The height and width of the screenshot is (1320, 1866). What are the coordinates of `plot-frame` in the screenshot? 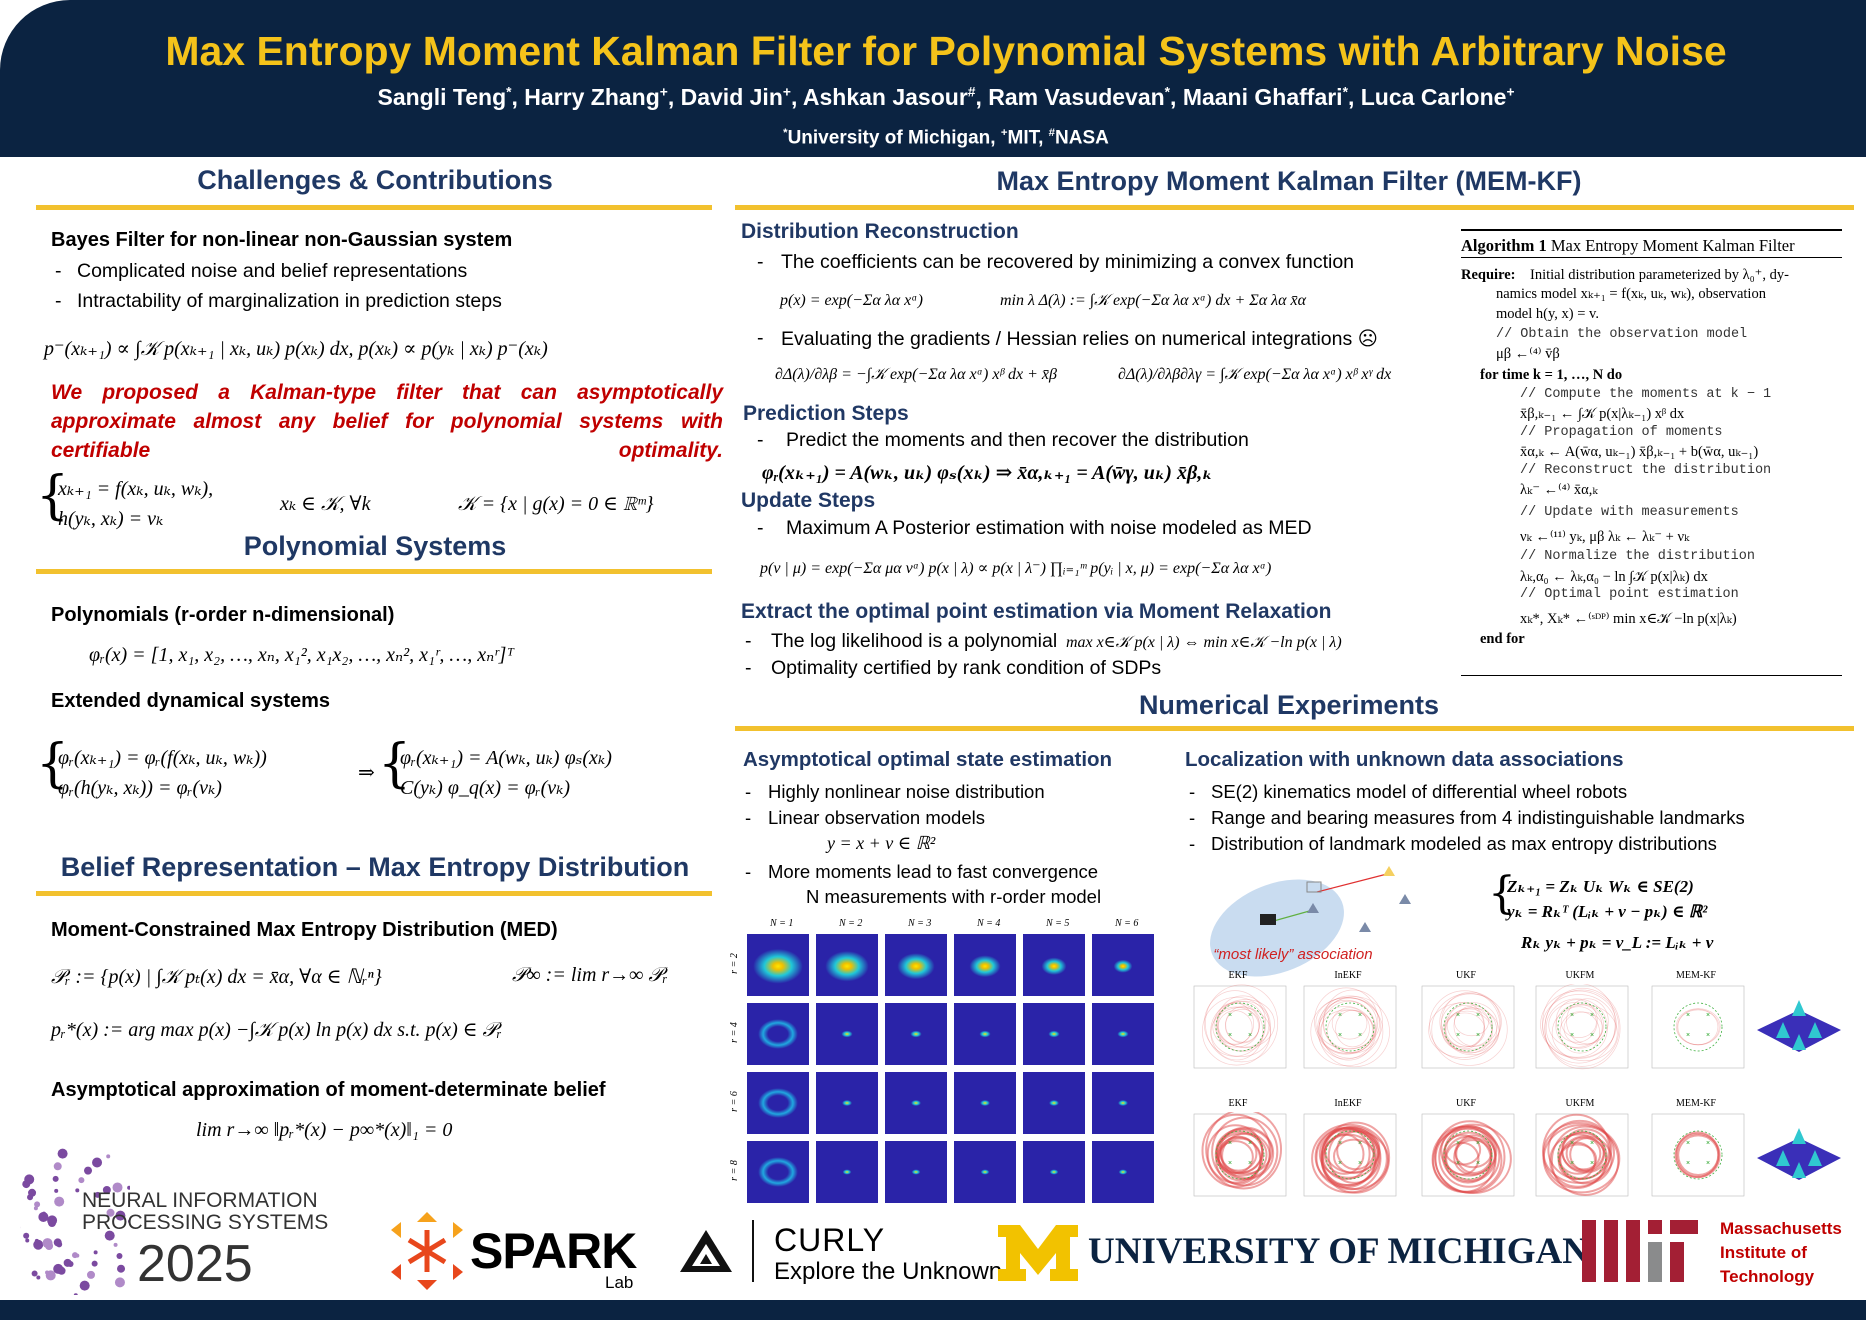 It's located at (1698, 1155).